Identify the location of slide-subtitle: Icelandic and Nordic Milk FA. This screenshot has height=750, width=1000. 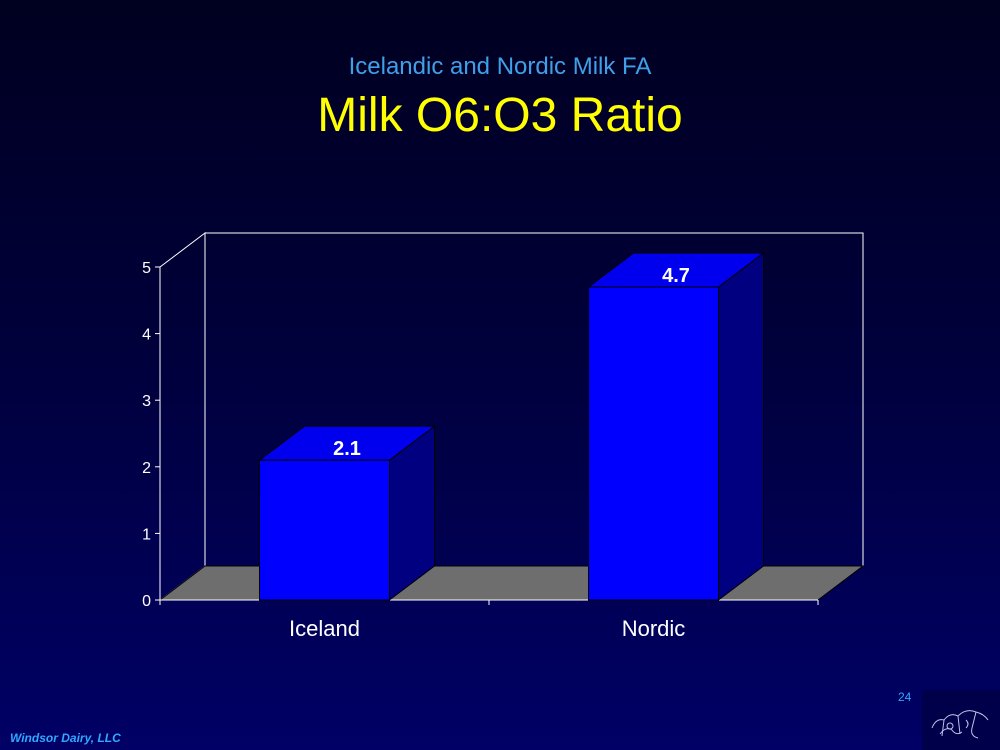
(500, 66).